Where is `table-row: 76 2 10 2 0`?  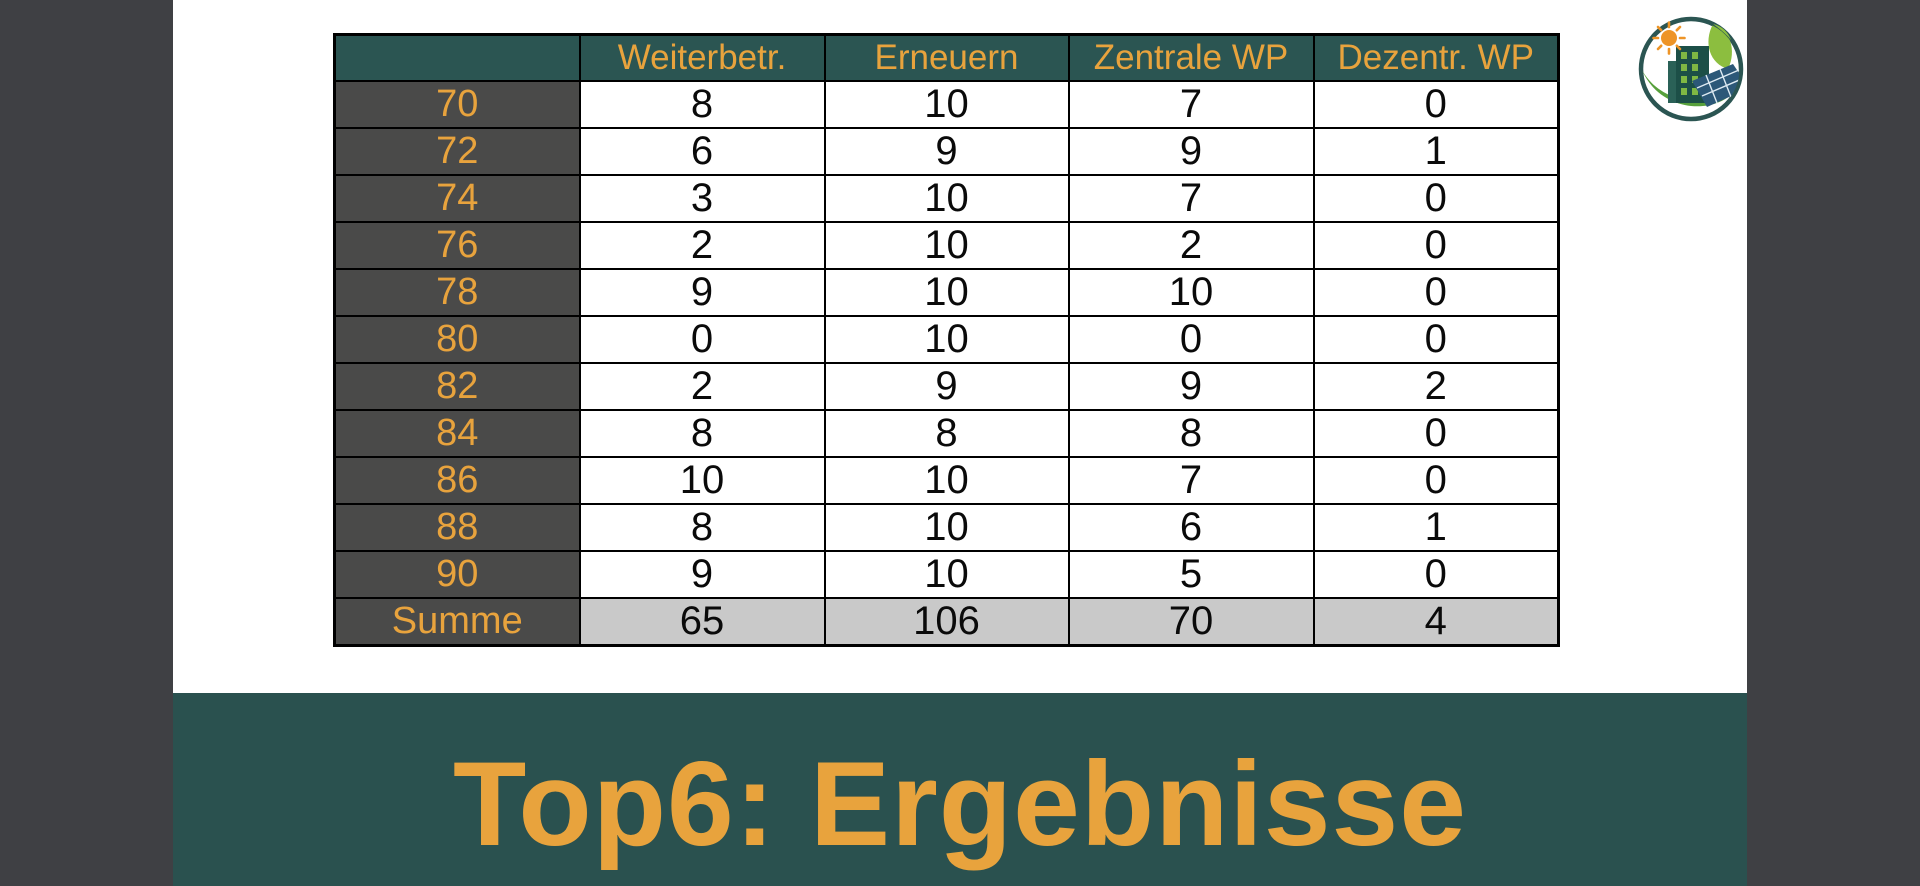 table-row: 76 2 10 2 0 is located at coordinates (946, 246).